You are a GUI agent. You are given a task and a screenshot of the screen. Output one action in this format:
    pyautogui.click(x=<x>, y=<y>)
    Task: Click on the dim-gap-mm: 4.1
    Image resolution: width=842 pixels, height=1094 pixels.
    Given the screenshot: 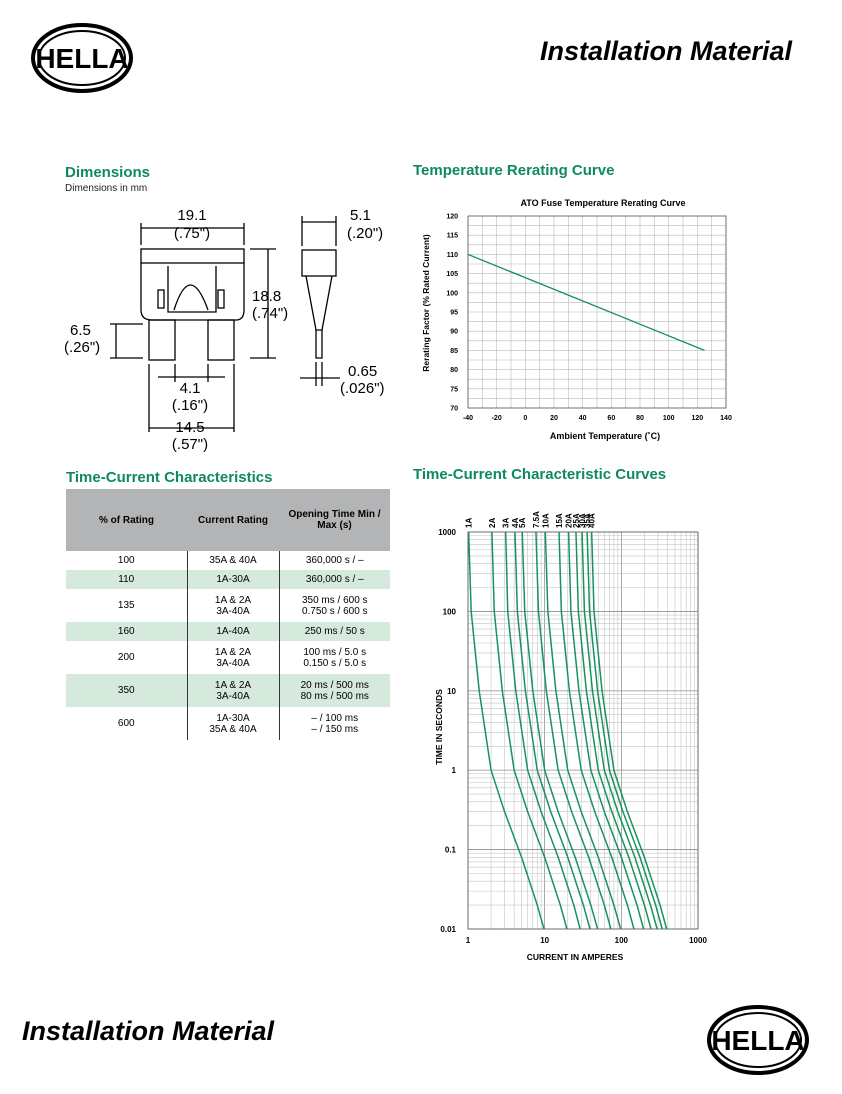 What is the action you would take?
    pyautogui.click(x=190, y=388)
    